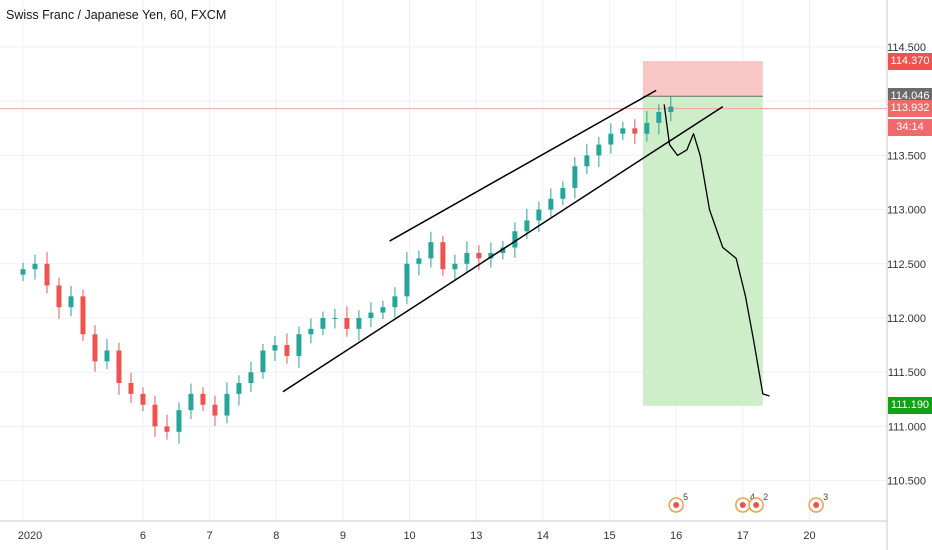  I want to click on x-tick-label: 10, so click(409, 536).